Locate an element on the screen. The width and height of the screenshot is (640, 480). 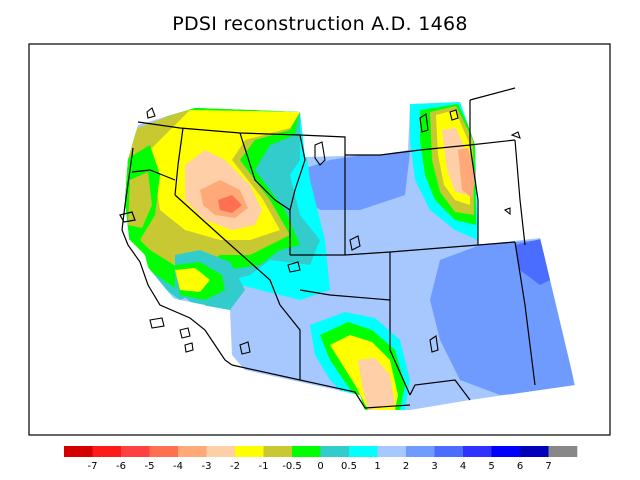
legend-tick-labels: -7 -6 -5 -4 -3 -2 -1 -0.5 0 0.5 1 2 3 4 5 6 7 is located at coordinates (320, 466).